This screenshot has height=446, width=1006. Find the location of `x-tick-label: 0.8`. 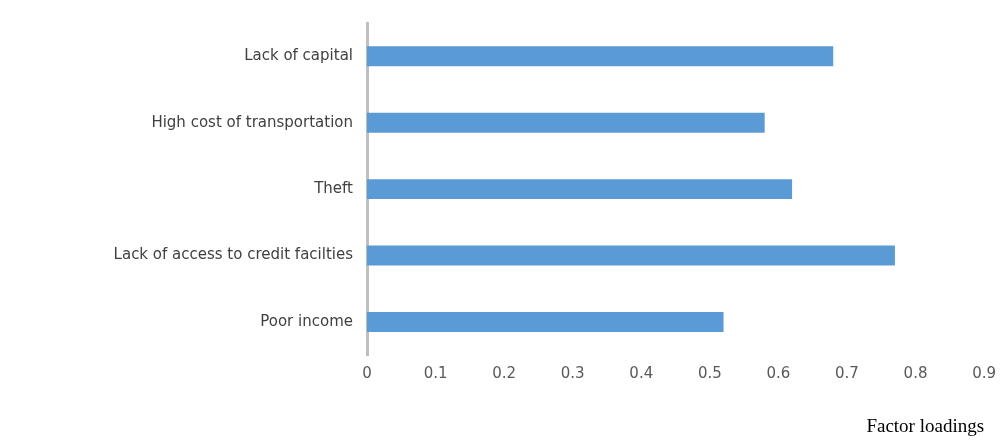

x-tick-label: 0.8 is located at coordinates (915, 373).